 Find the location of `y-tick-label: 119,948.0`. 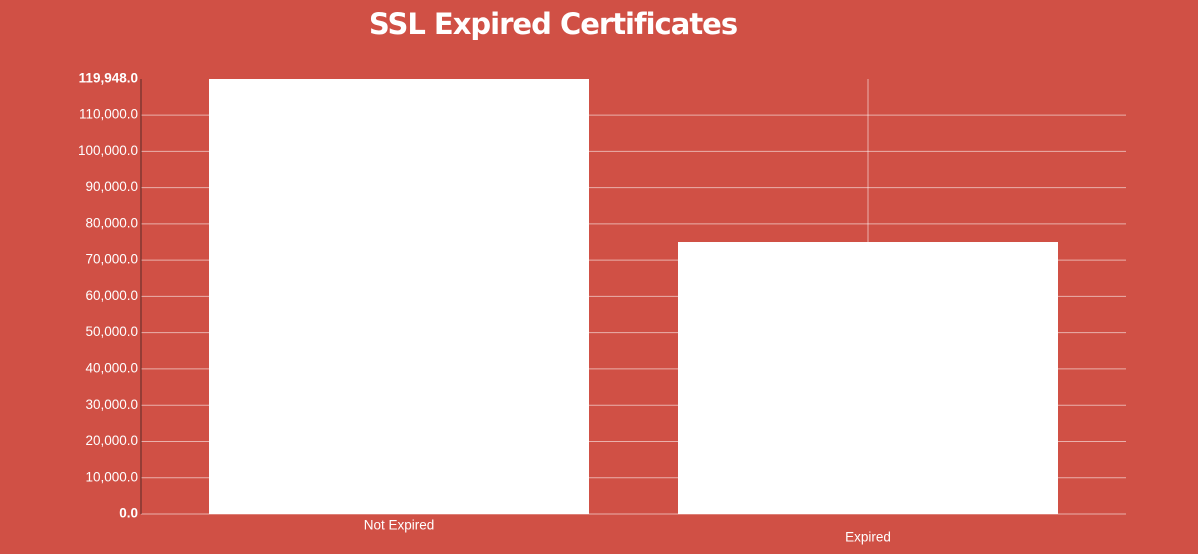

y-tick-label: 119,948.0 is located at coordinates (108, 78).